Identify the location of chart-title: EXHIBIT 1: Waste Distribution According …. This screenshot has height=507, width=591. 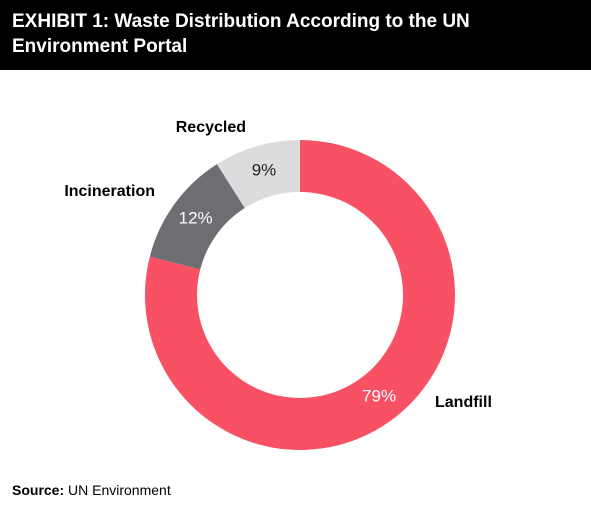
(241, 34).